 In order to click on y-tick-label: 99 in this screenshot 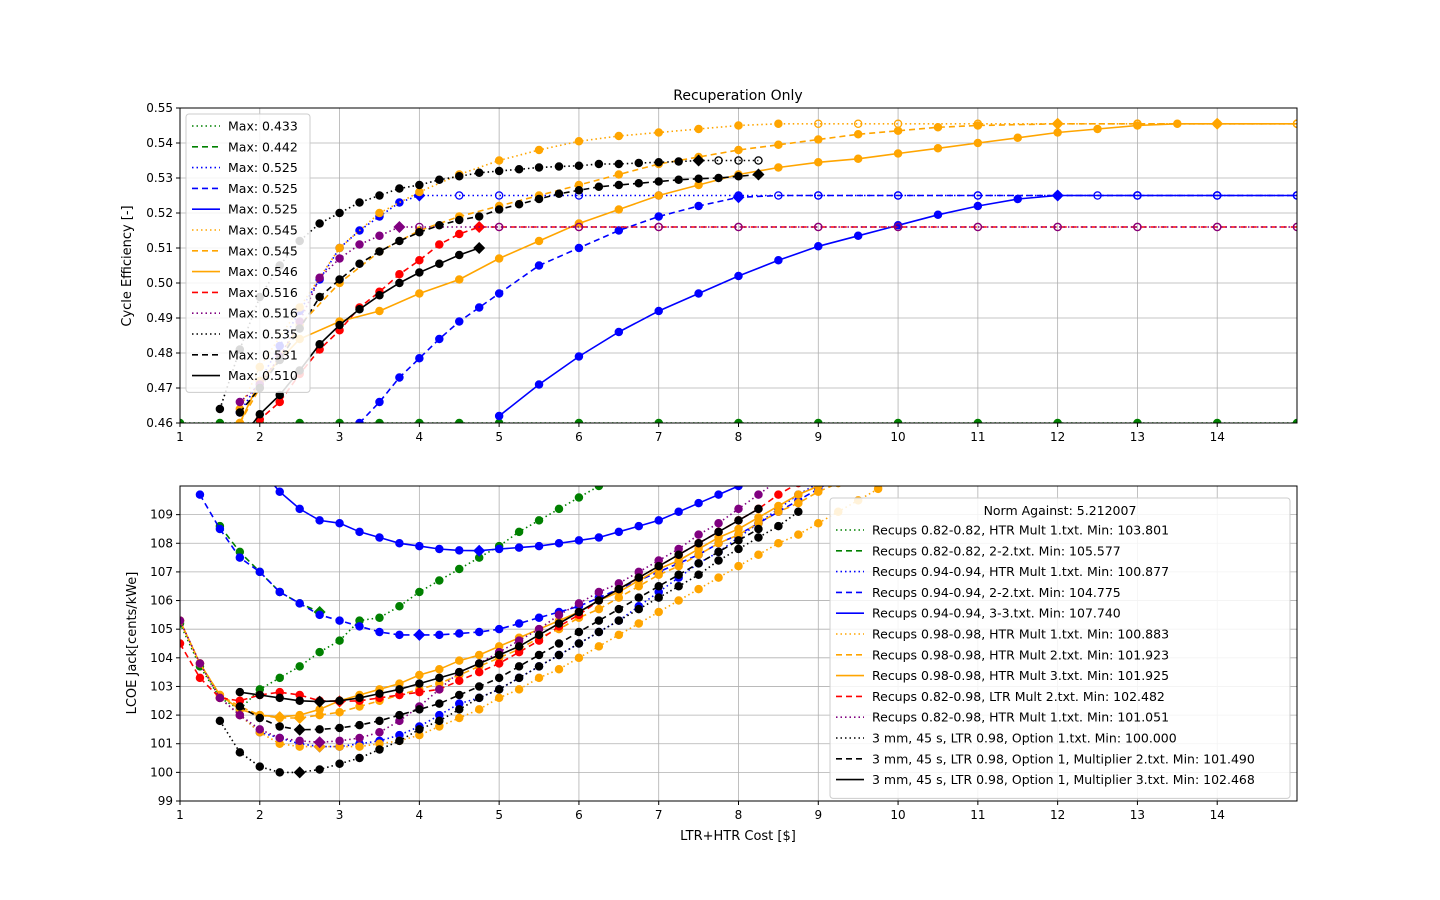, I will do `click(165, 801)`.